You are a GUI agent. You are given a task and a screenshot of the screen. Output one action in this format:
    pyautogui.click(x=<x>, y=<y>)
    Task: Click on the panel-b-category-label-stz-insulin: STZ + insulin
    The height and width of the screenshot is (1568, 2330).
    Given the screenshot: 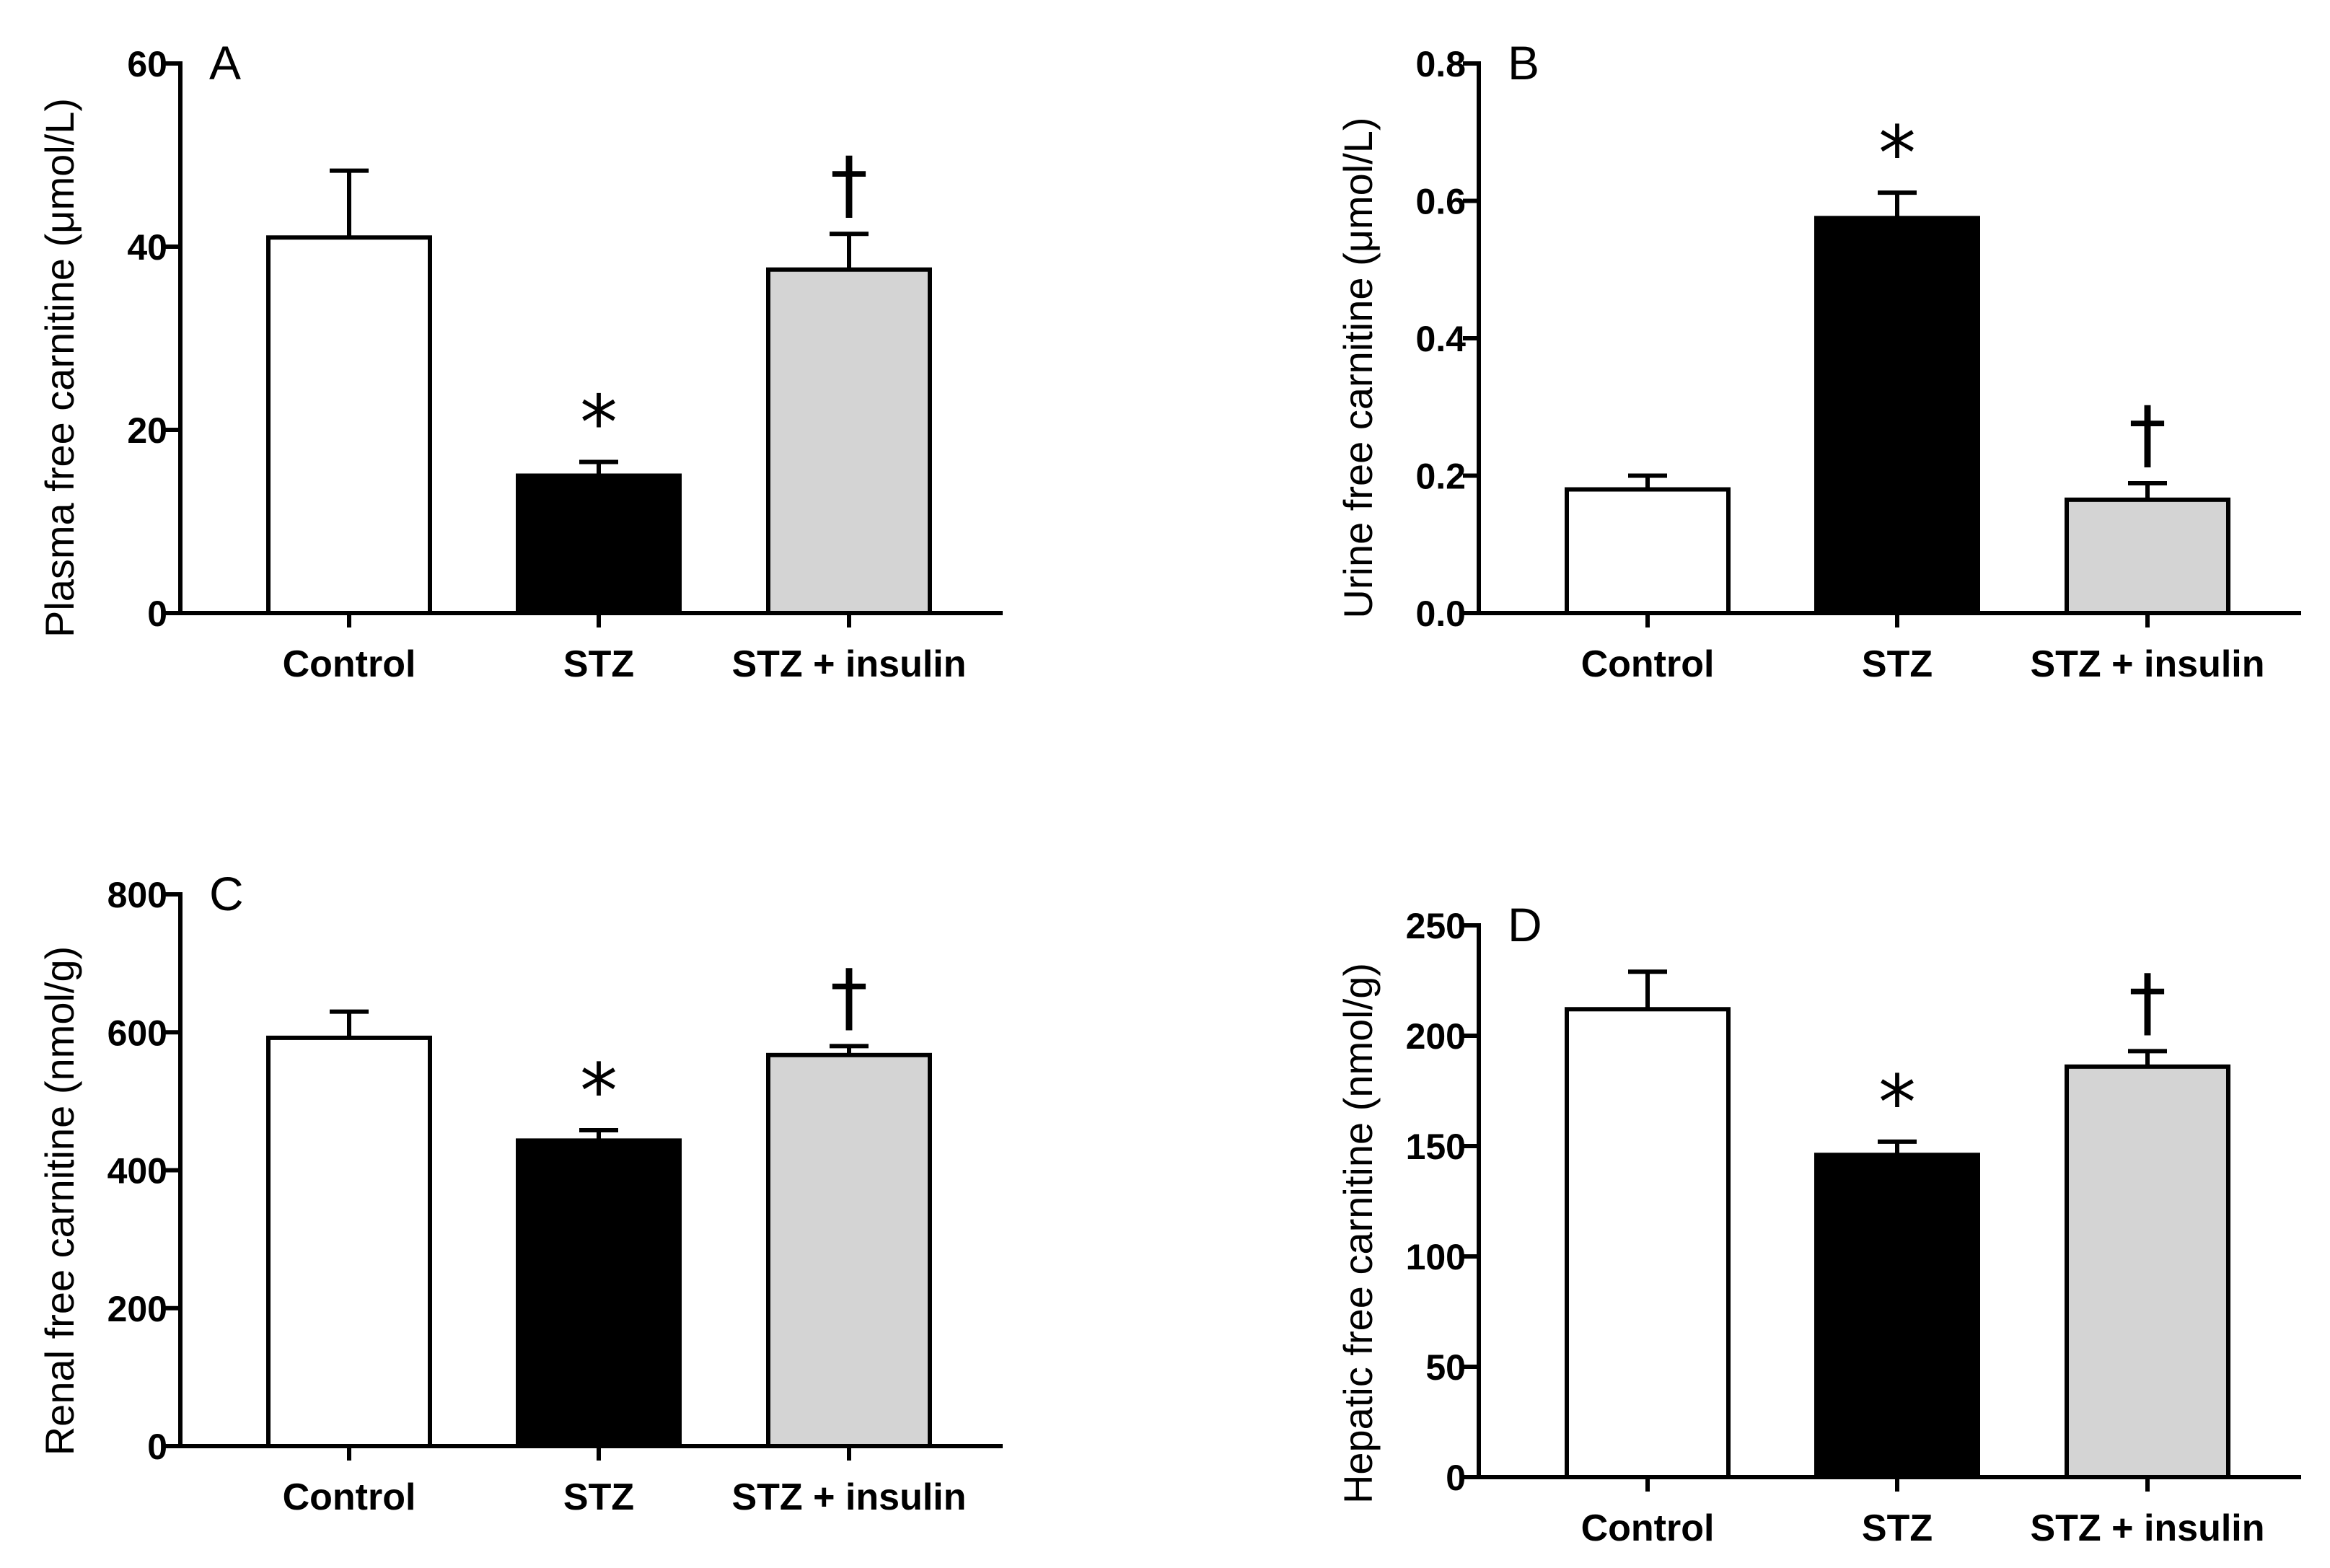 What is the action you would take?
    pyautogui.click(x=2147, y=664)
    